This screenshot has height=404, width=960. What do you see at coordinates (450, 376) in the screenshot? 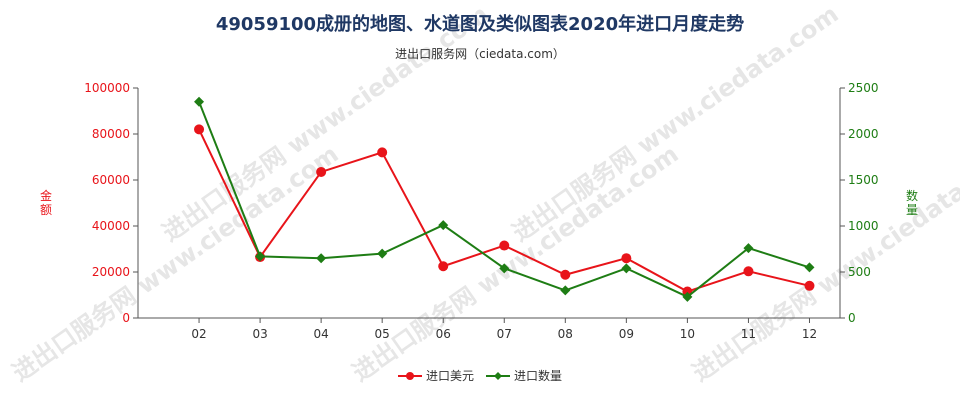
I see `legend-label-0: 进口美元` at bounding box center [450, 376].